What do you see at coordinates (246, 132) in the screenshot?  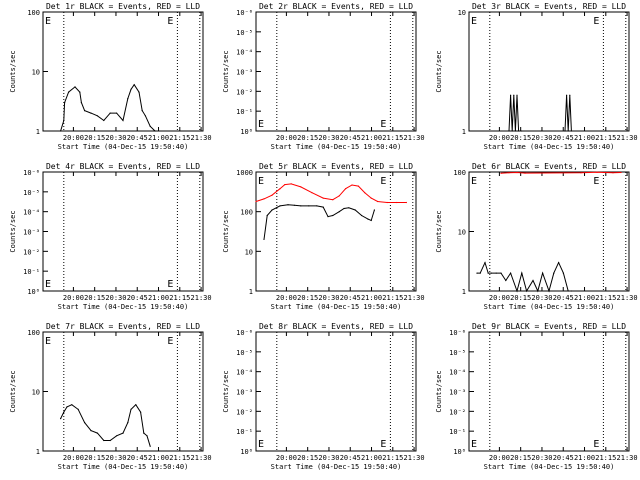 I see `y-tick-label: 10⁰` at bounding box center [246, 132].